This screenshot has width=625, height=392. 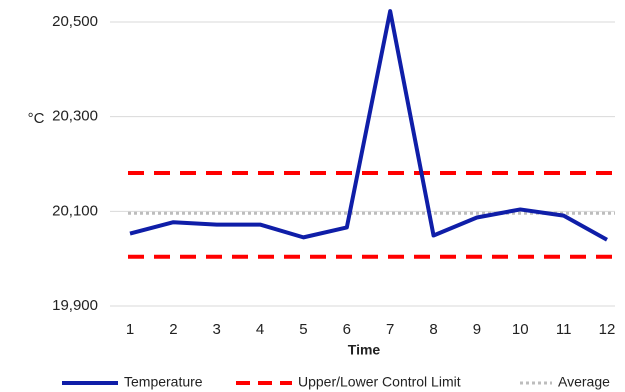 What do you see at coordinates (75, 210) in the screenshot?
I see `y-tick-label: 20,100` at bounding box center [75, 210].